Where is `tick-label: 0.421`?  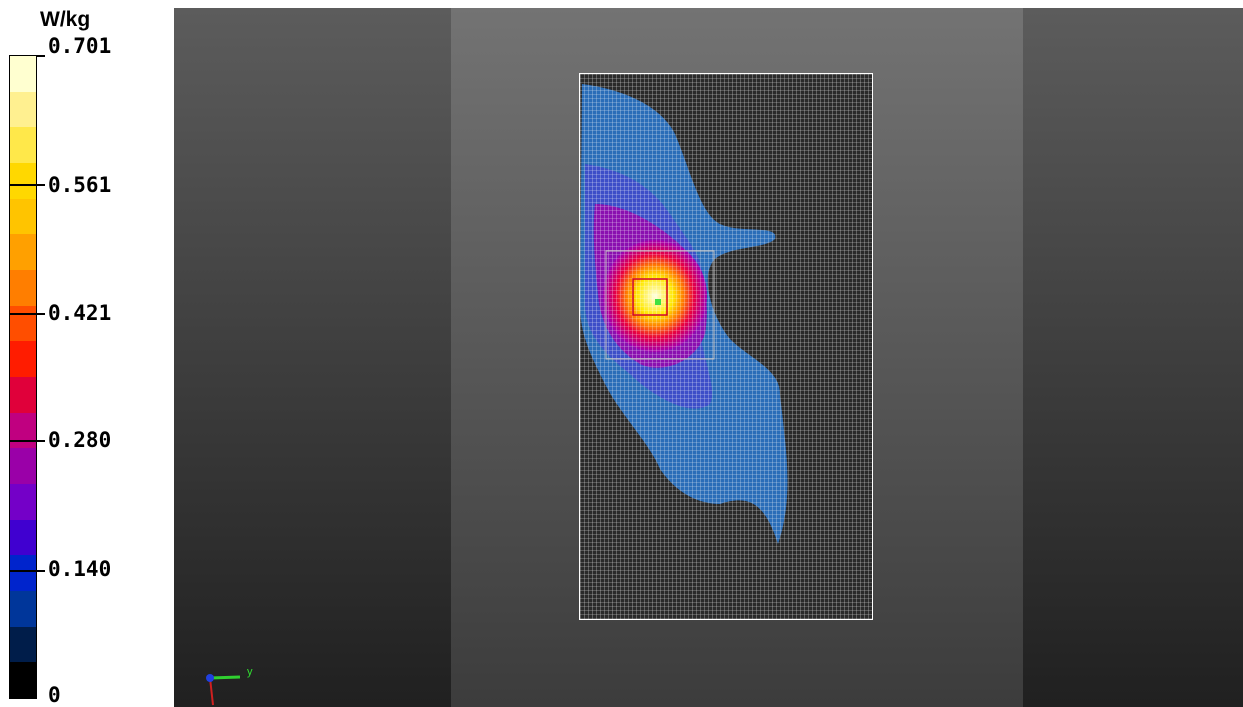
tick-label: 0.421 is located at coordinates (80, 313).